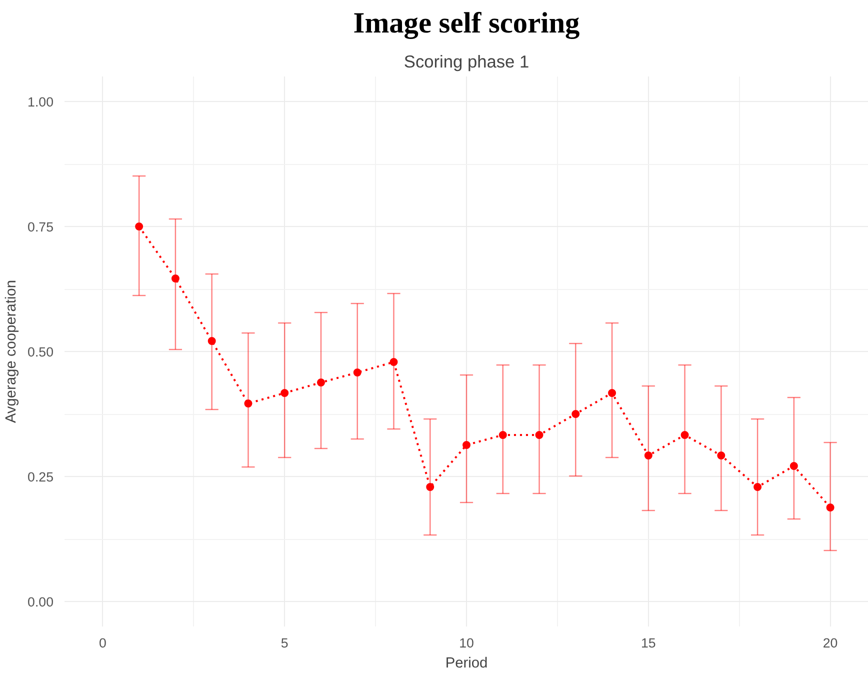  I want to click on y-tick-label: 0.25, so click(41, 477).